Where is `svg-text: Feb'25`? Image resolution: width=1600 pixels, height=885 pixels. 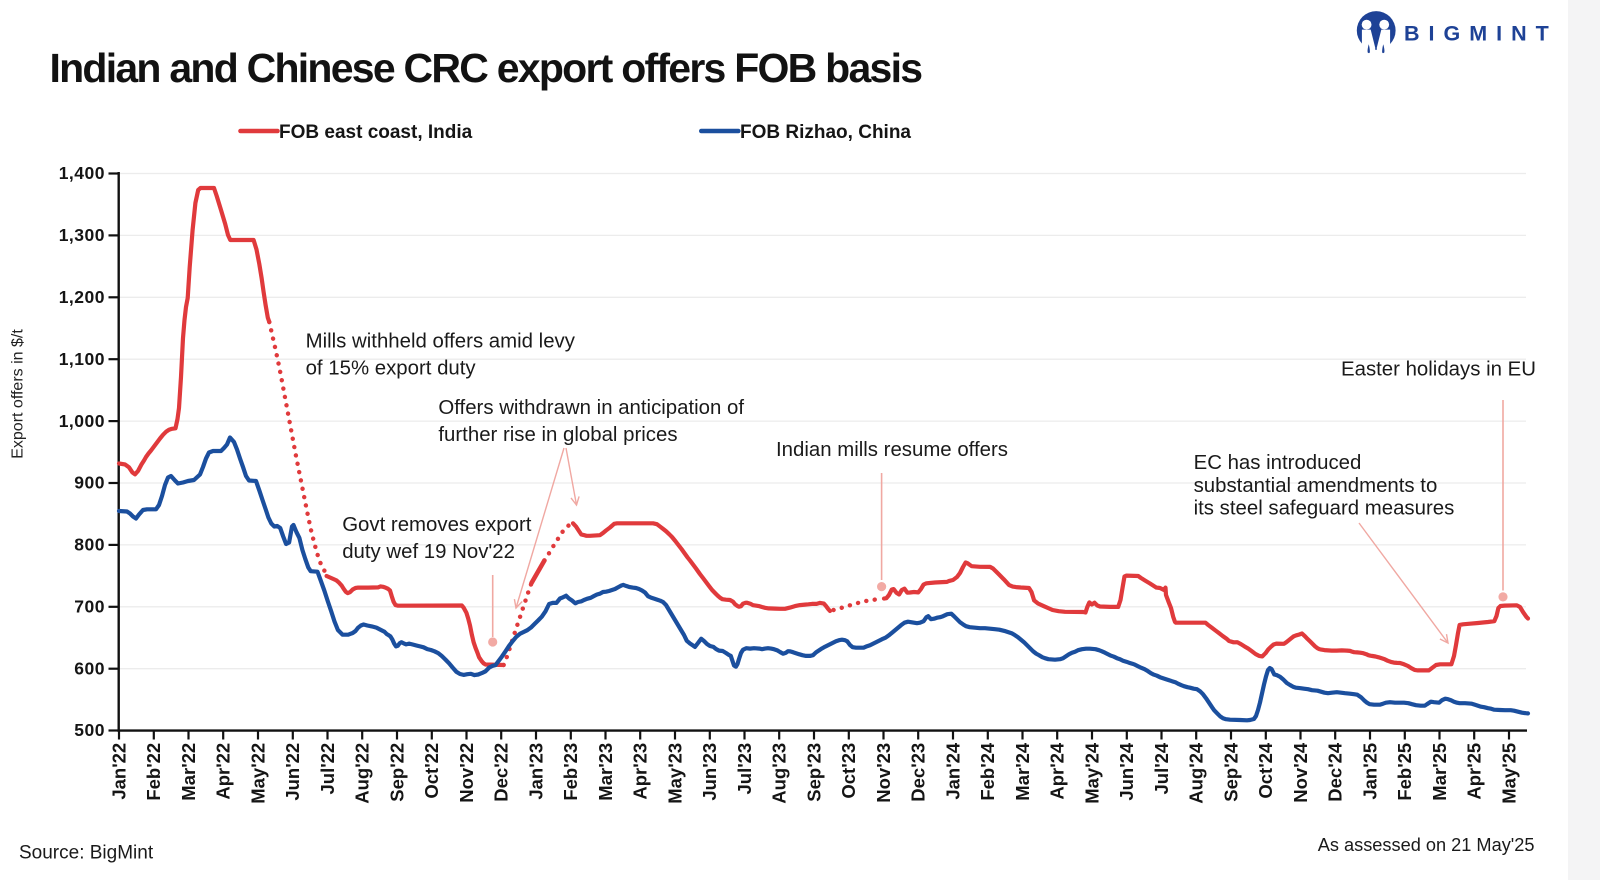
svg-text: Feb'25 is located at coordinates (1404, 772).